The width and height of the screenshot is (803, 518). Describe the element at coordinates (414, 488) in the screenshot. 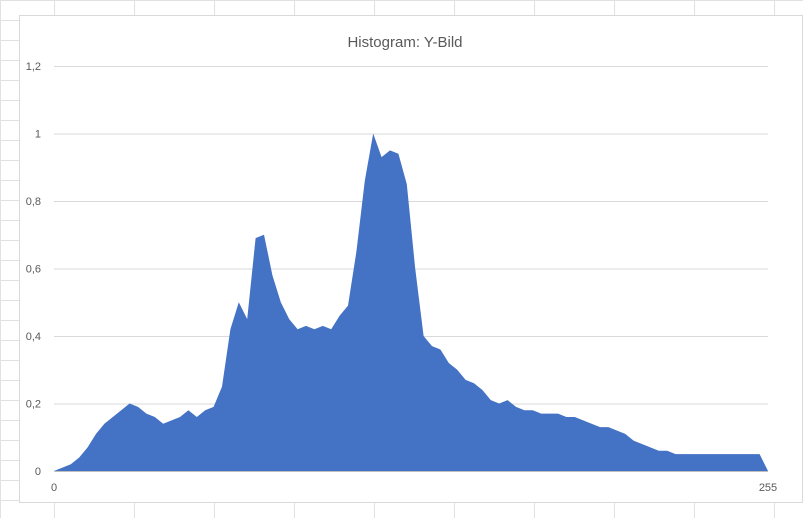

I see `x-tick-labels: 0 255` at that location.